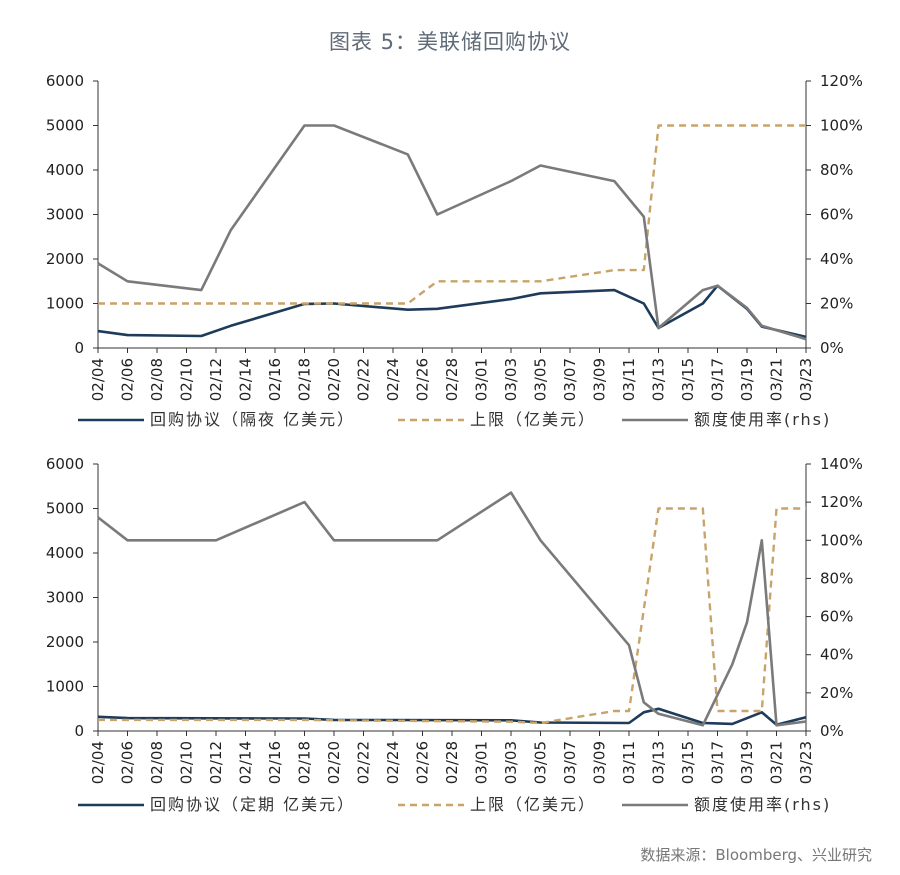 The image size is (900, 875). Describe the element at coordinates (841, 464) in the screenshot. I see `y-right-tick-label: 140%` at that location.